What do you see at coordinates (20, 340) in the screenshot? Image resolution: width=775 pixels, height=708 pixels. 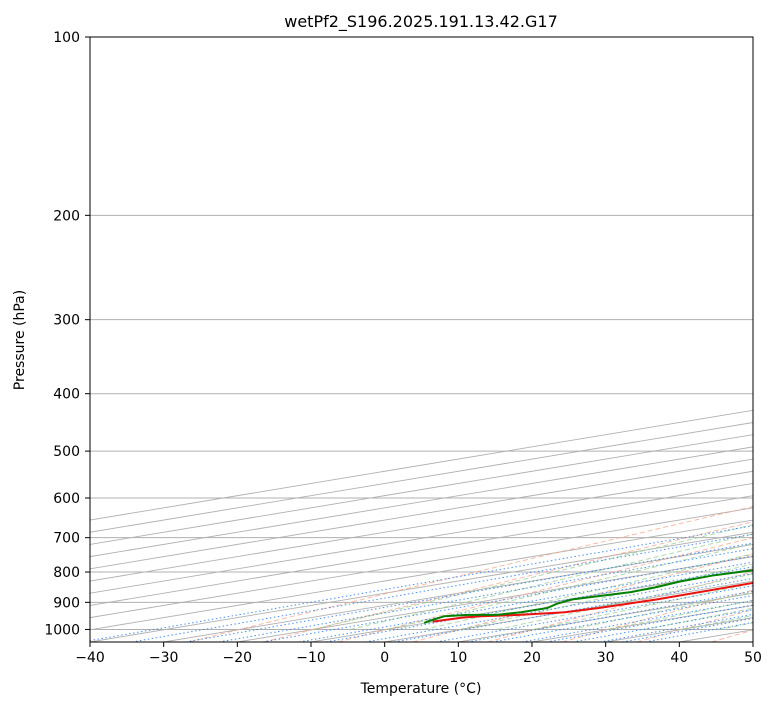 I see `y-axis-label: Pressure (hPa)` at bounding box center [20, 340].